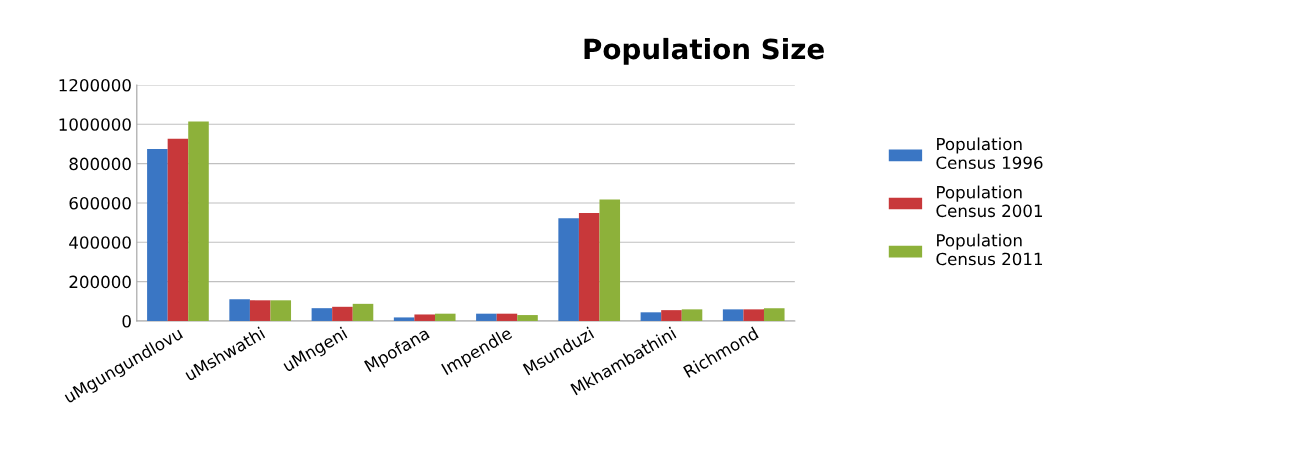  I want to click on y-tick-label: 200000, so click(100, 282).